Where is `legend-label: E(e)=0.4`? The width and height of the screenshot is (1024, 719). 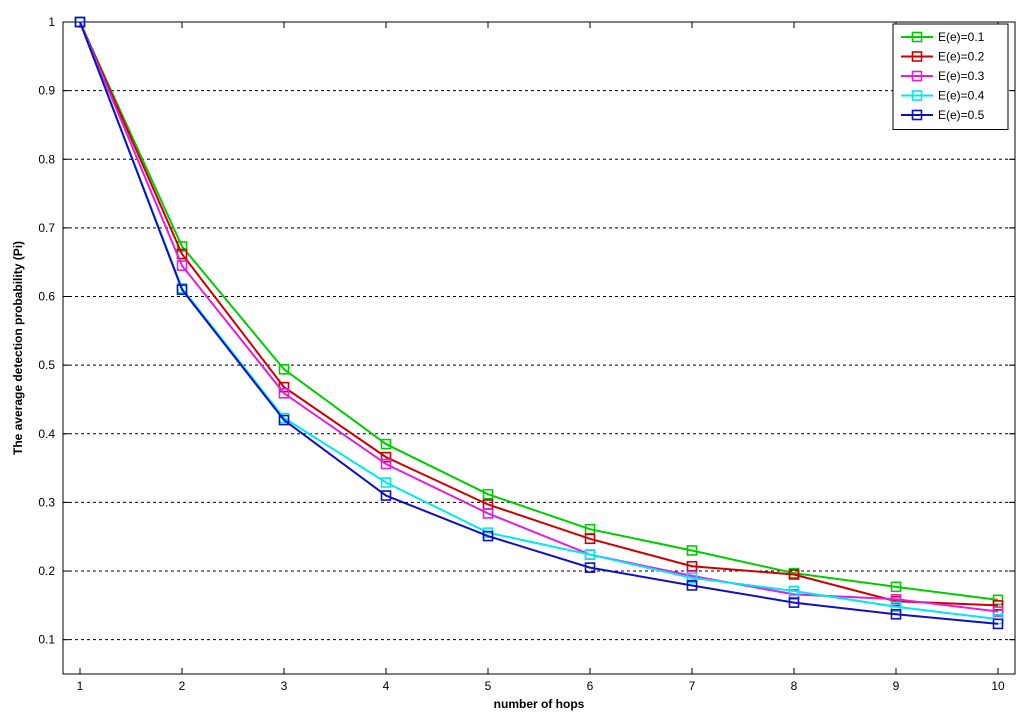
legend-label: E(e)=0.4 is located at coordinates (961, 96).